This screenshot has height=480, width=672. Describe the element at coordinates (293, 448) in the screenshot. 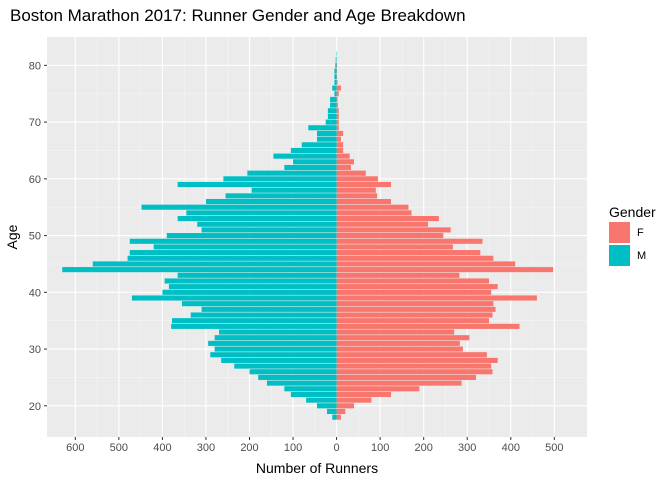

I see `x-tick-label: 100` at that location.